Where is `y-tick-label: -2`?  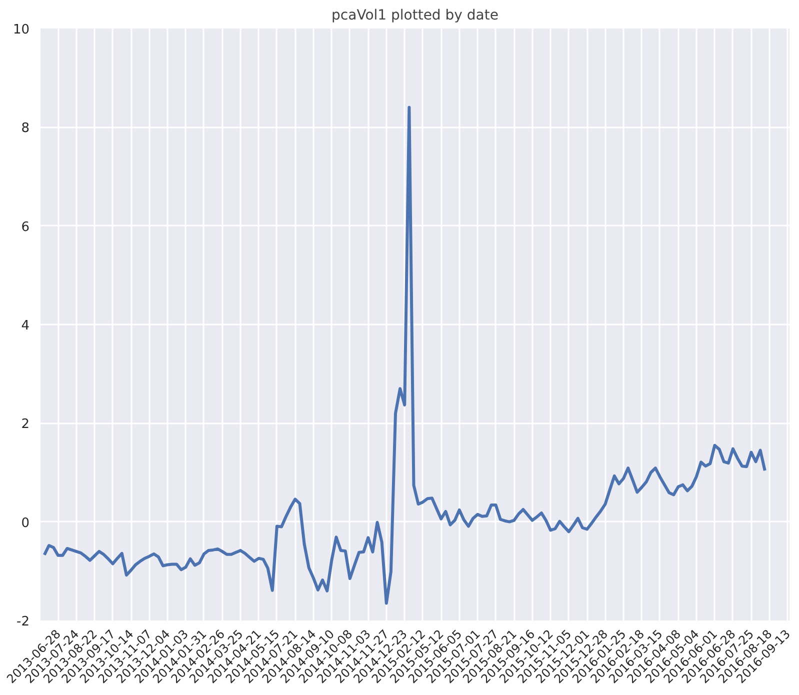 y-tick-label: -2 is located at coordinates (23, 622).